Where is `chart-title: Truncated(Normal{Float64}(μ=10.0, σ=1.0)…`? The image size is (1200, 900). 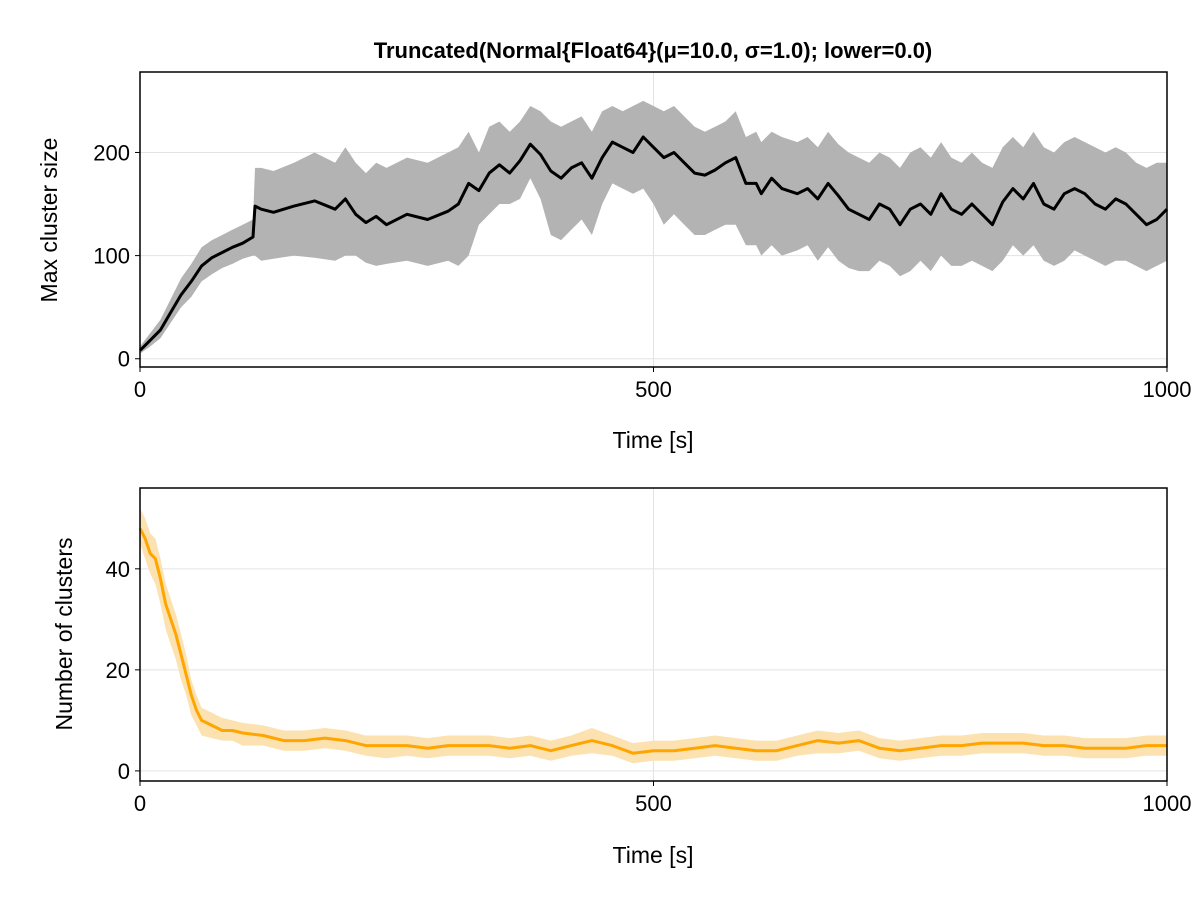
chart-title: Truncated(Normal{Float64}(μ=10.0, σ=1.0)… is located at coordinates (653, 50).